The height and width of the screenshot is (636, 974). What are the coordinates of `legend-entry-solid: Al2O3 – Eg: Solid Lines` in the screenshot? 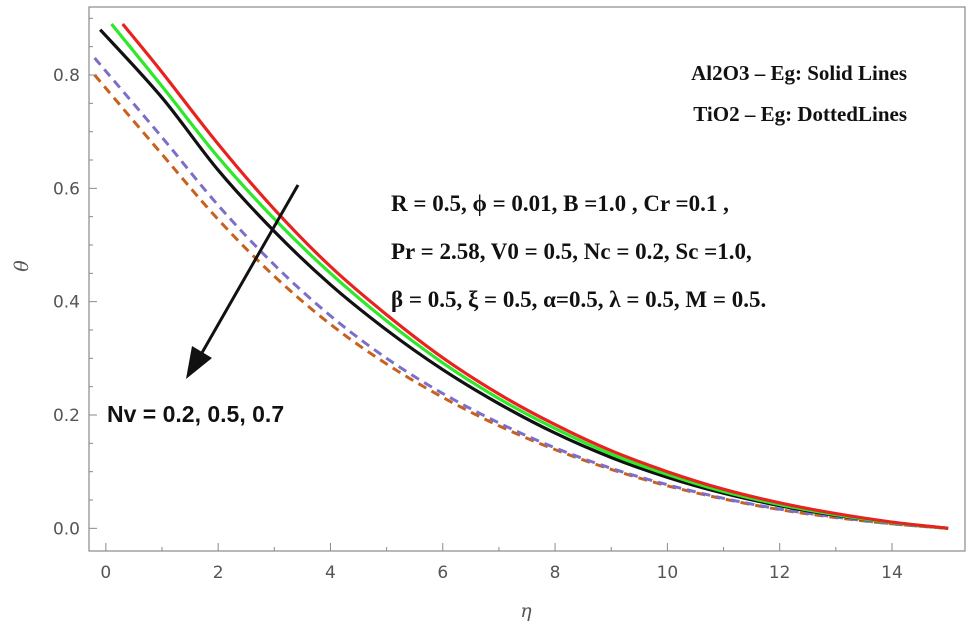 It's located at (799, 73).